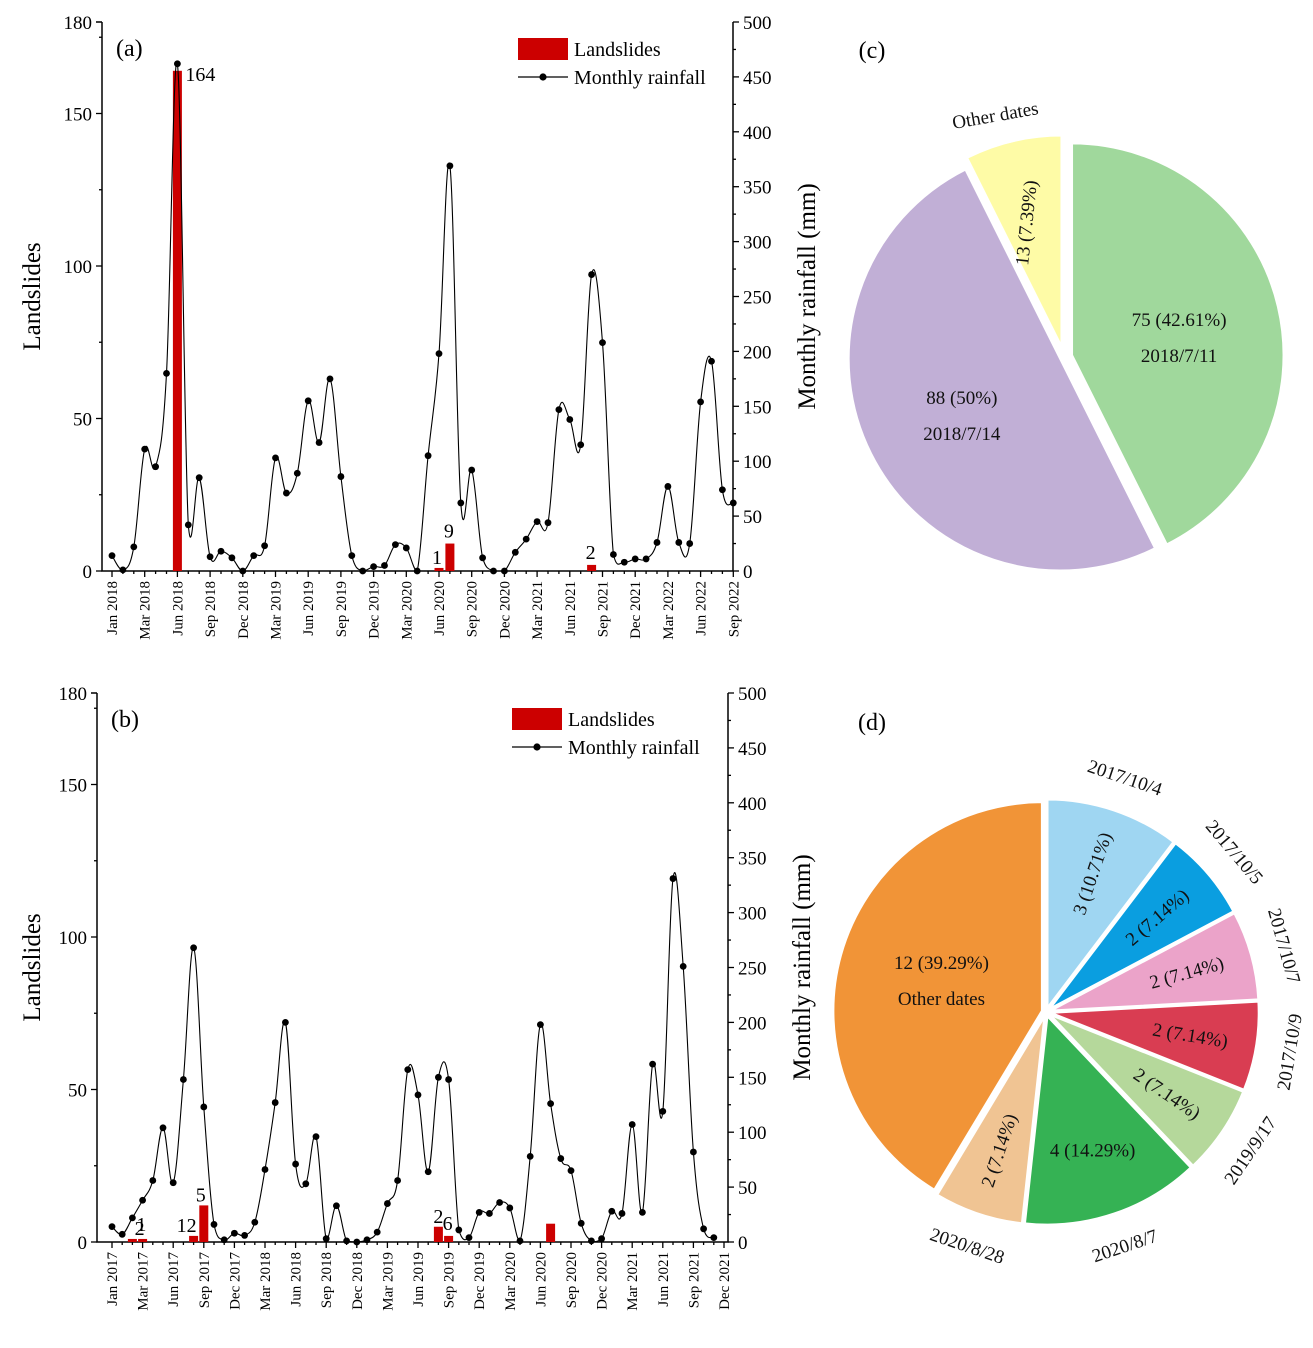  Describe the element at coordinates (473, 609) in the screenshot. I see `x-tick-label: Sep 2020` at that location.